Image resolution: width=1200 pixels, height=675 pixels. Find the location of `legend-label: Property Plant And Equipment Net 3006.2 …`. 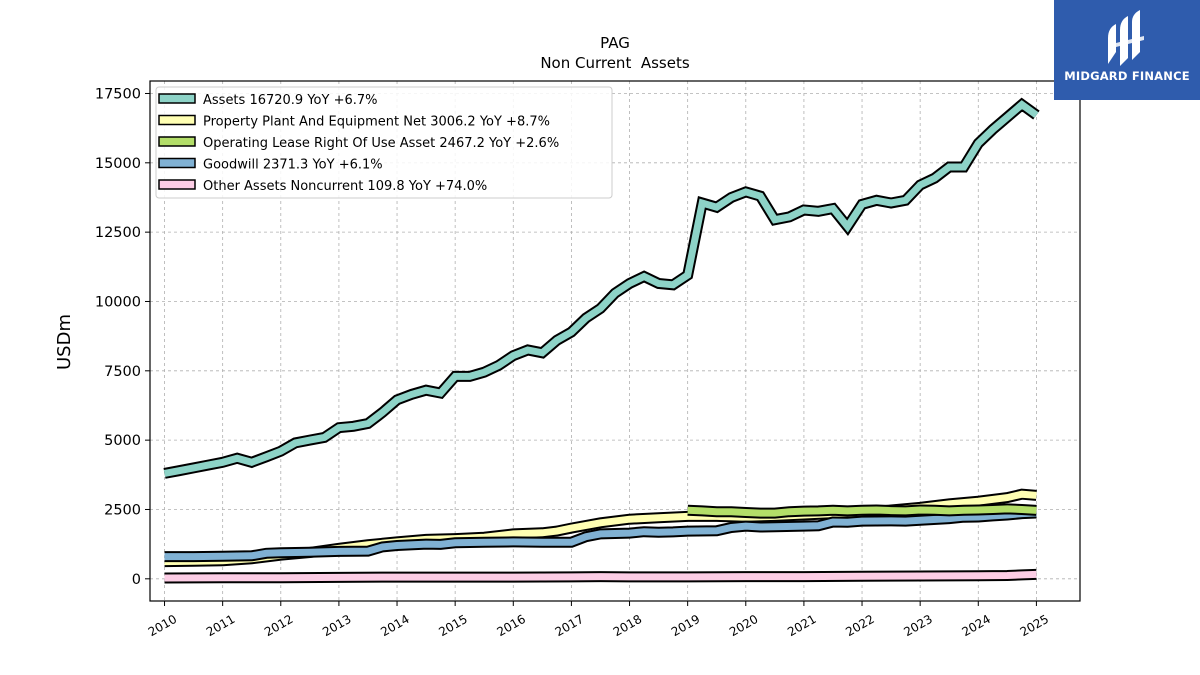

legend-label: Property Plant And Equipment Net 3006.2 … is located at coordinates (376, 122).